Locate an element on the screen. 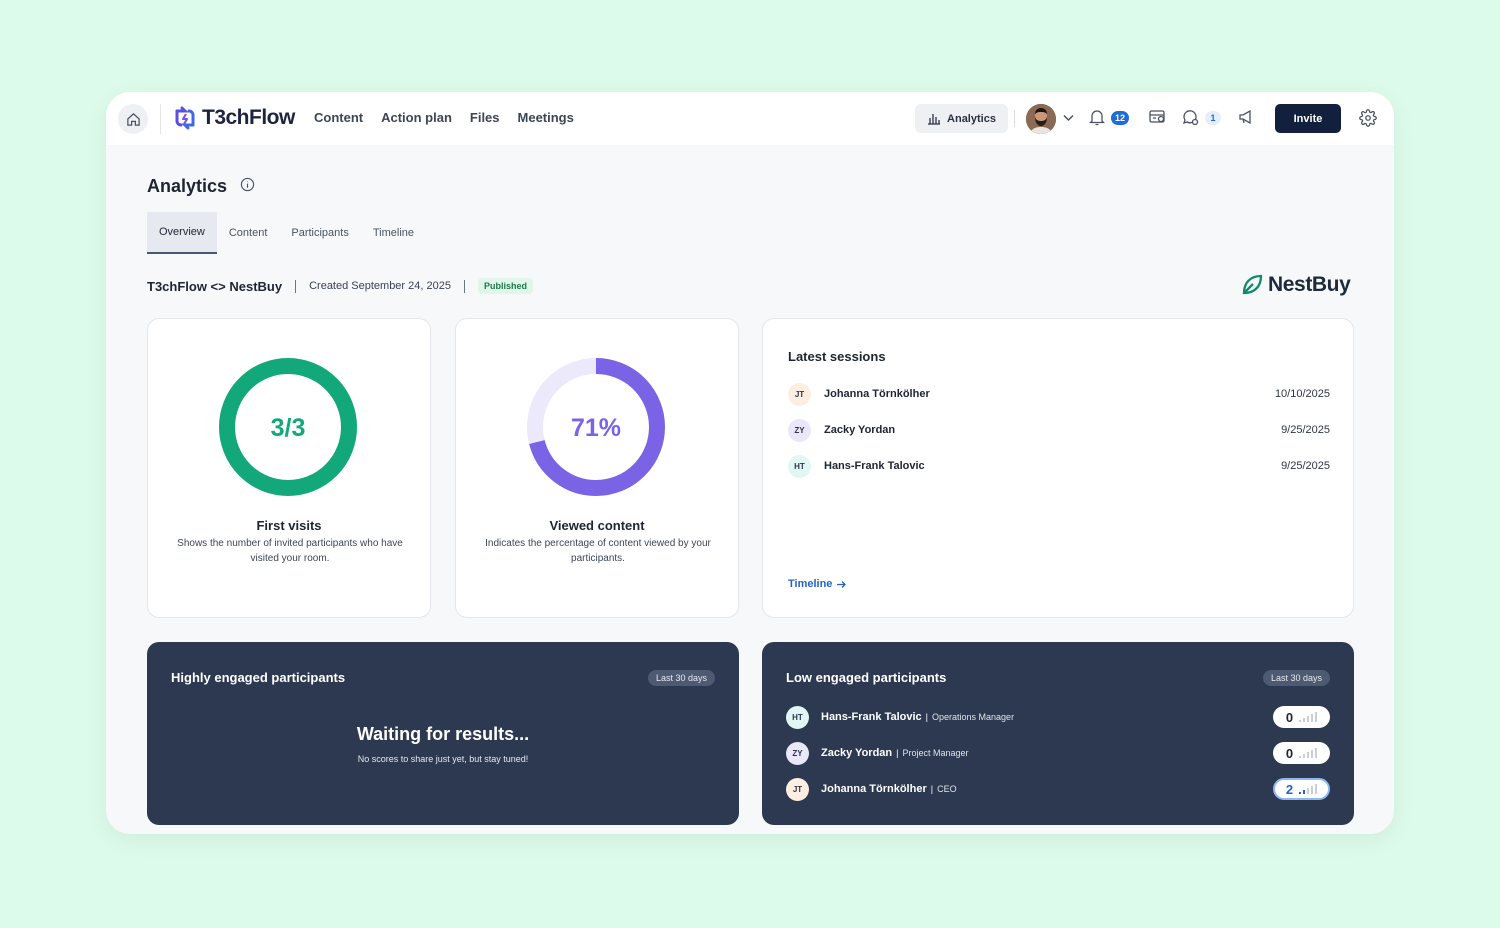 The height and width of the screenshot is (928, 1500). created-date: Created September 24, 2025 is located at coordinates (380, 286).